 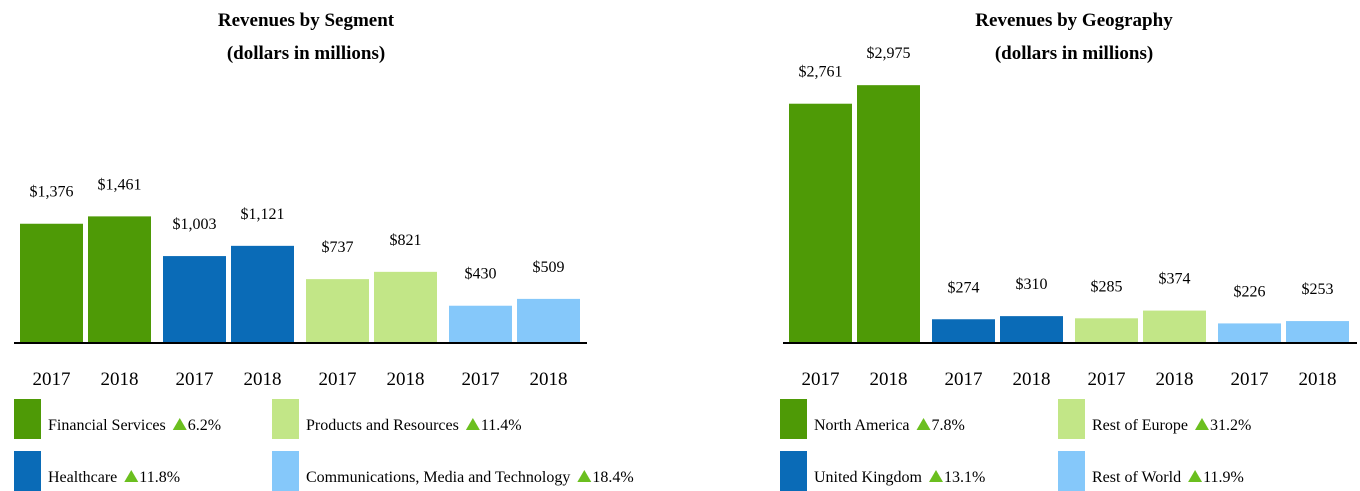 I want to click on data-label-0-1-0: $1,003, so click(x=195, y=224).